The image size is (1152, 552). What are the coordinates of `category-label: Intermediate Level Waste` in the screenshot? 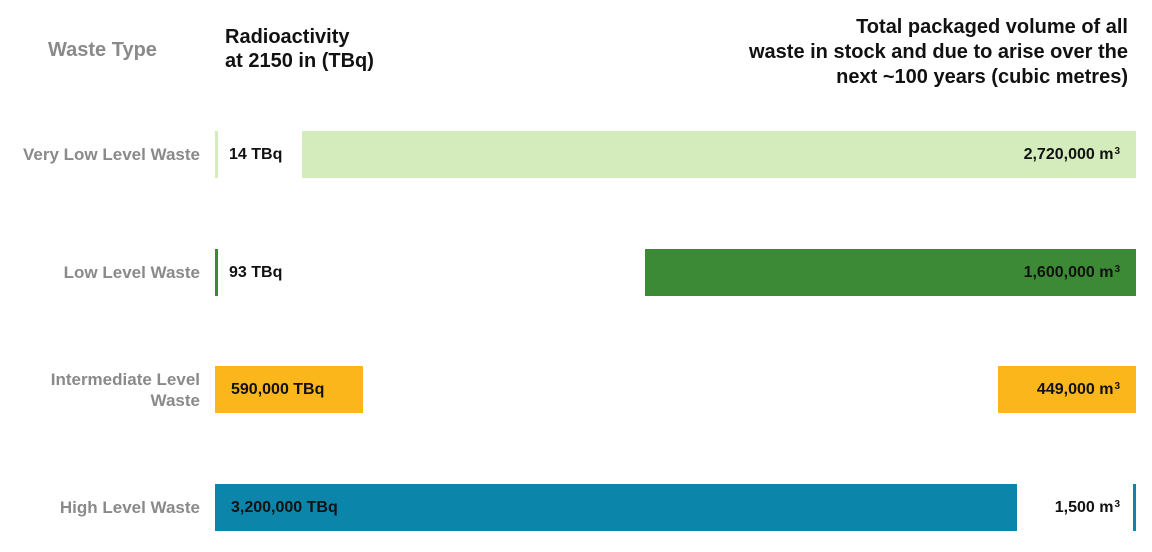 It's located at (100, 390).